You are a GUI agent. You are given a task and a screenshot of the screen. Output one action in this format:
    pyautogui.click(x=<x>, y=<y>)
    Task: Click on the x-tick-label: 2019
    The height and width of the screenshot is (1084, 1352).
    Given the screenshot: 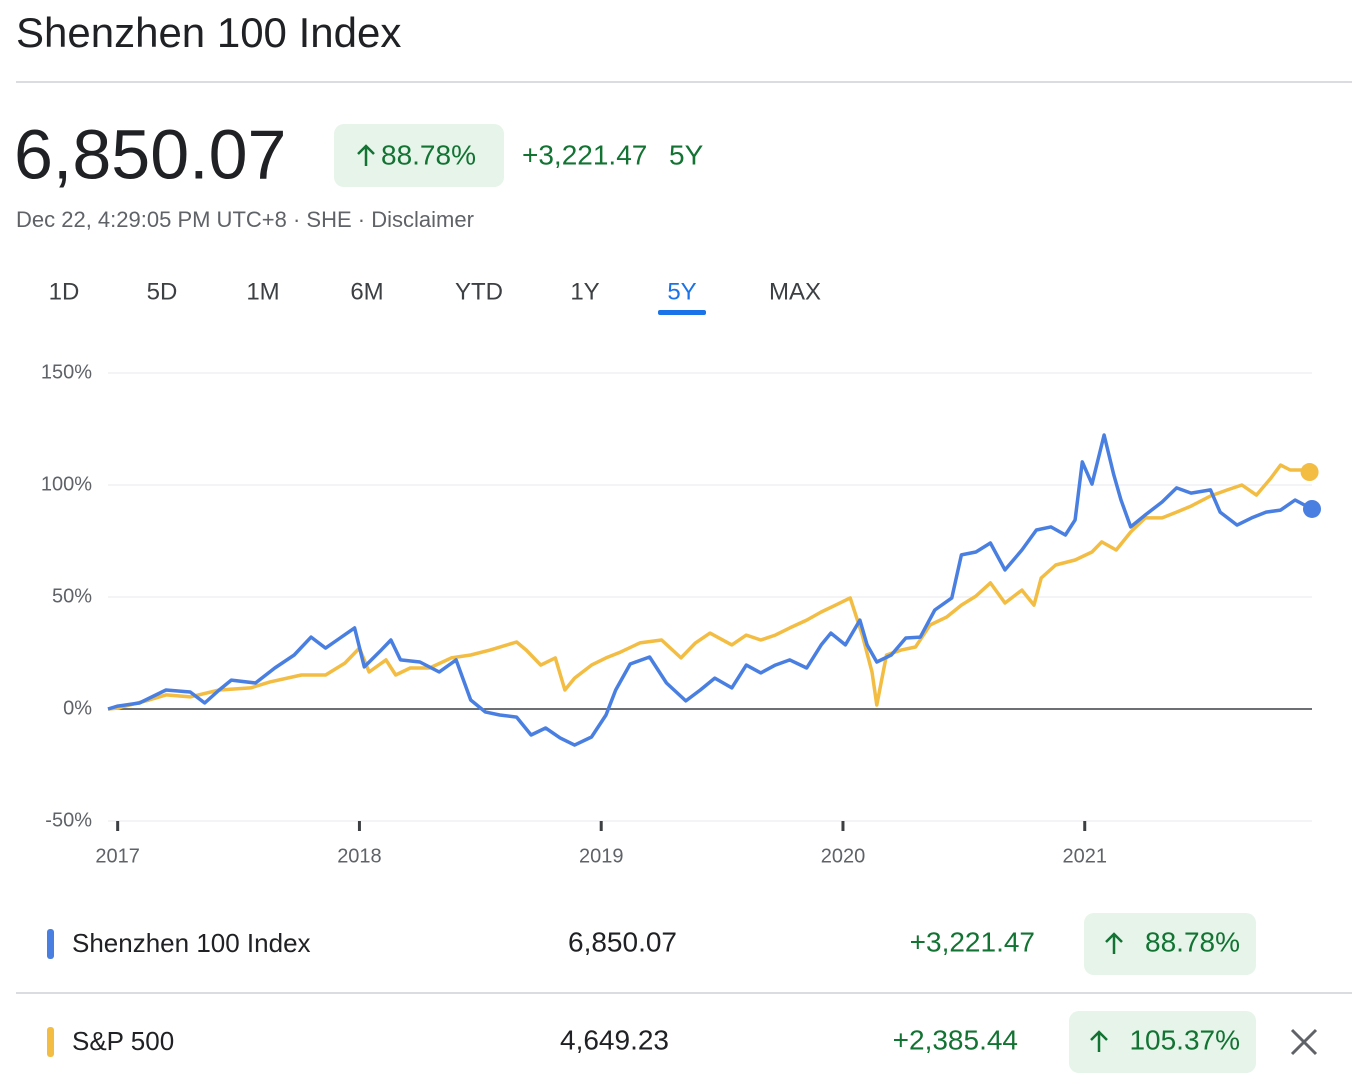 What is the action you would take?
    pyautogui.click(x=601, y=856)
    